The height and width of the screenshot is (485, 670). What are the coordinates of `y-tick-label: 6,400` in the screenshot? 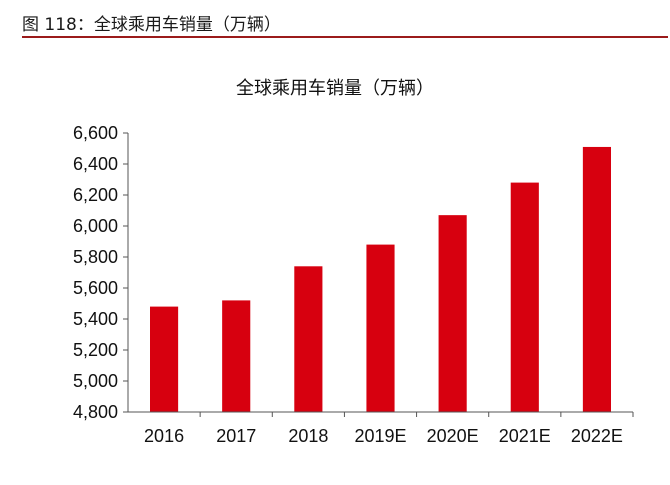 It's located at (95, 164).